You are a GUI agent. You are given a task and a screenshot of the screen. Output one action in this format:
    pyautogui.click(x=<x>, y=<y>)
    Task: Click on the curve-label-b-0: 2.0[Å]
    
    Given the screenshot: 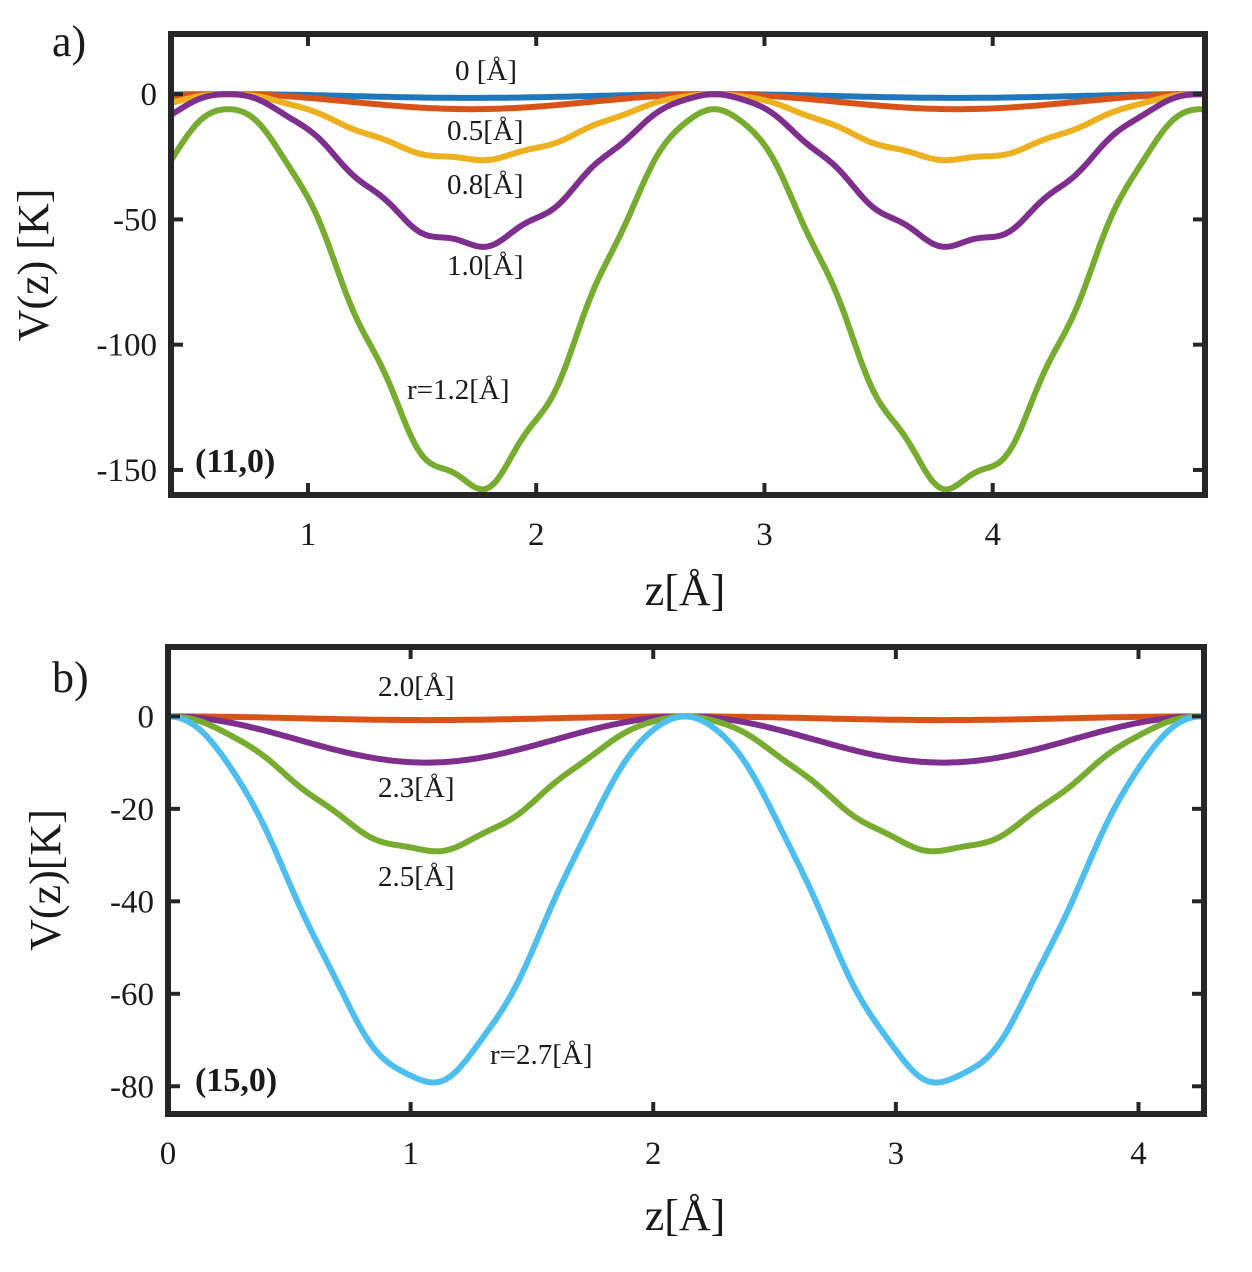 What is the action you would take?
    pyautogui.click(x=416, y=687)
    